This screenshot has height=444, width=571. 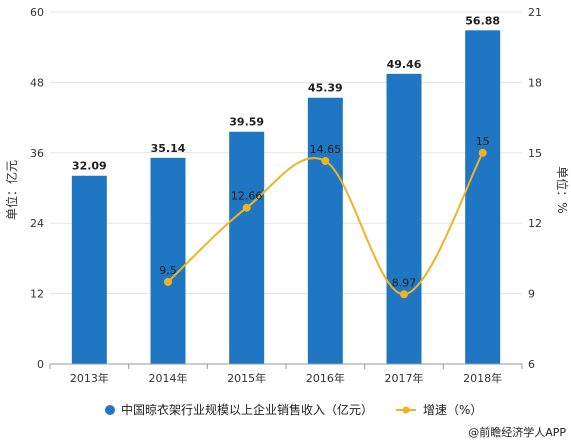 I want to click on y-tick-label-left: 36, so click(x=37, y=153).